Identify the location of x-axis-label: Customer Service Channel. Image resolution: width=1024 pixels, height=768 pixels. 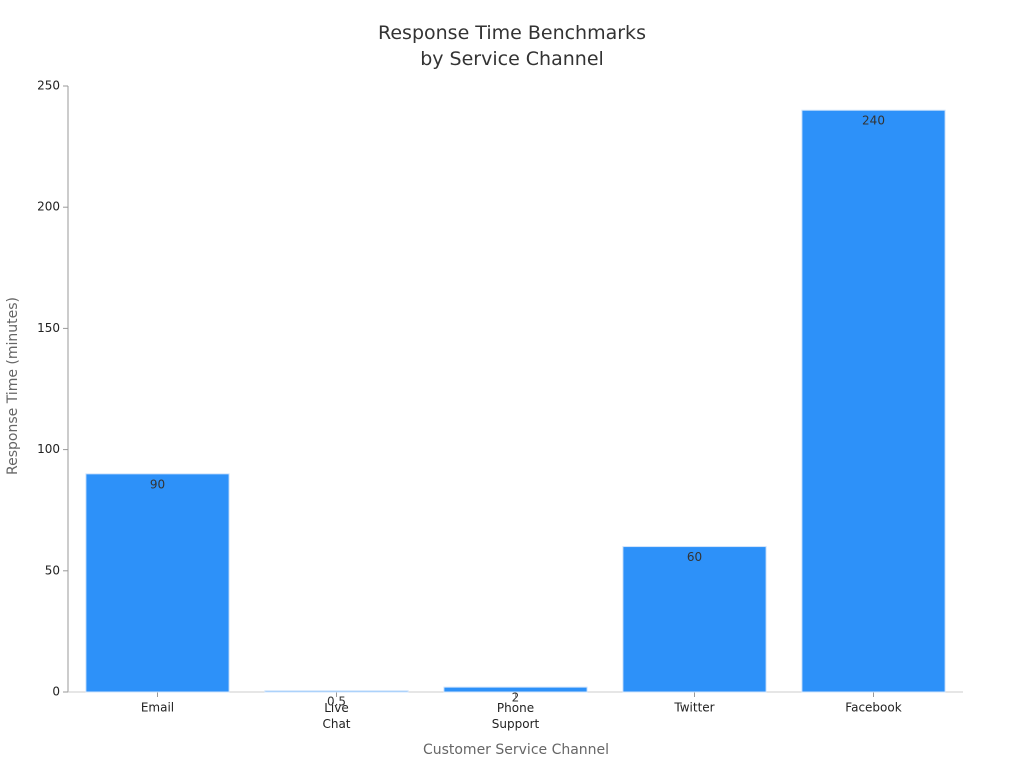
(516, 750).